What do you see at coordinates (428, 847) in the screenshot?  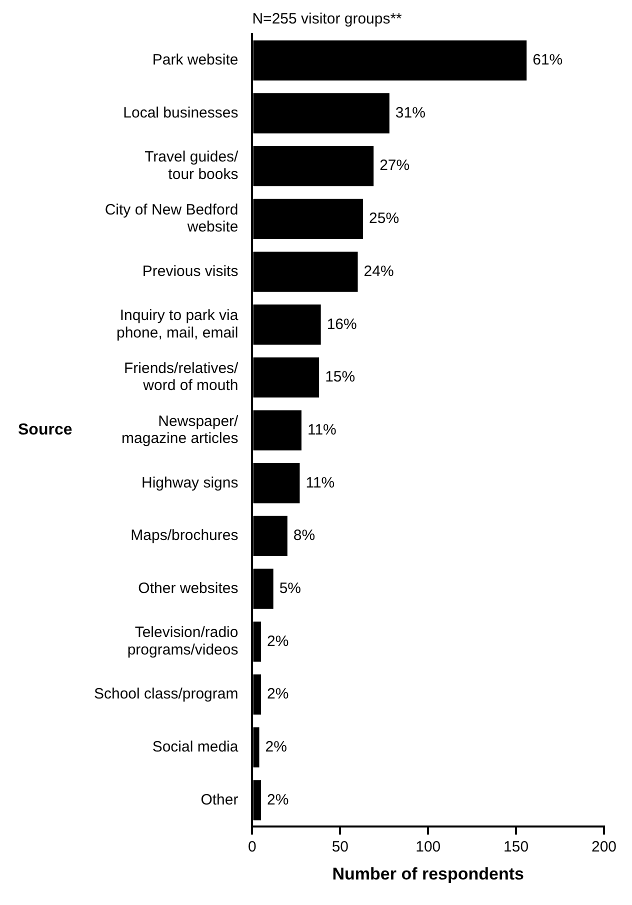 I see `x-tick-label: 100` at bounding box center [428, 847].